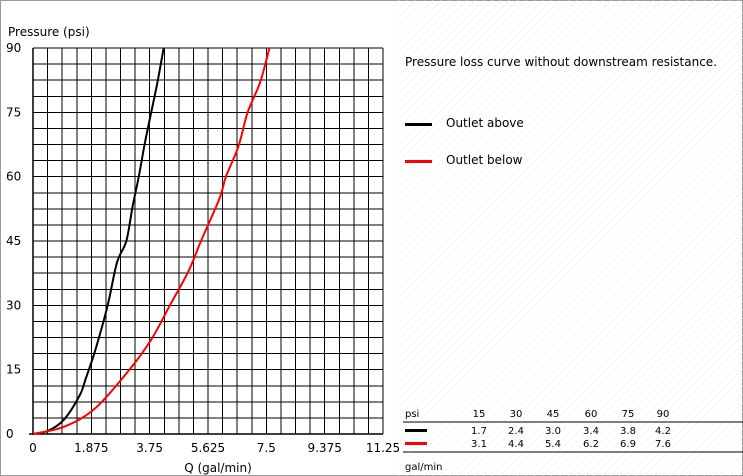 The width and height of the screenshot is (743, 476). I want to click on table-psi-value: 60, so click(591, 414).